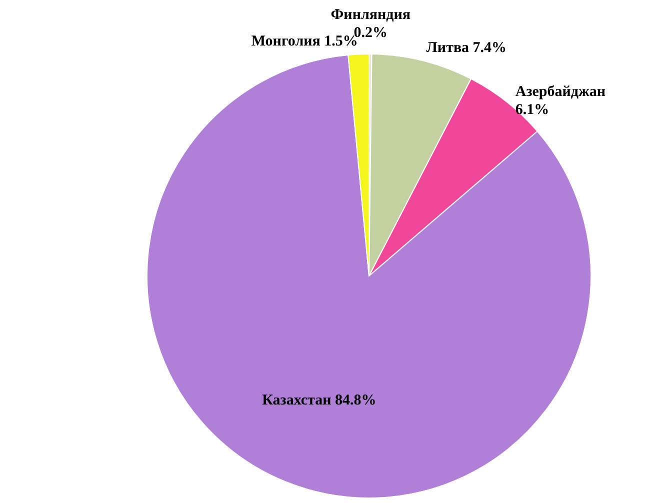 Image resolution: width=653 pixels, height=503 pixels. What do you see at coordinates (532, 110) in the screenshot?
I see `data-label: 6.1%` at bounding box center [532, 110].